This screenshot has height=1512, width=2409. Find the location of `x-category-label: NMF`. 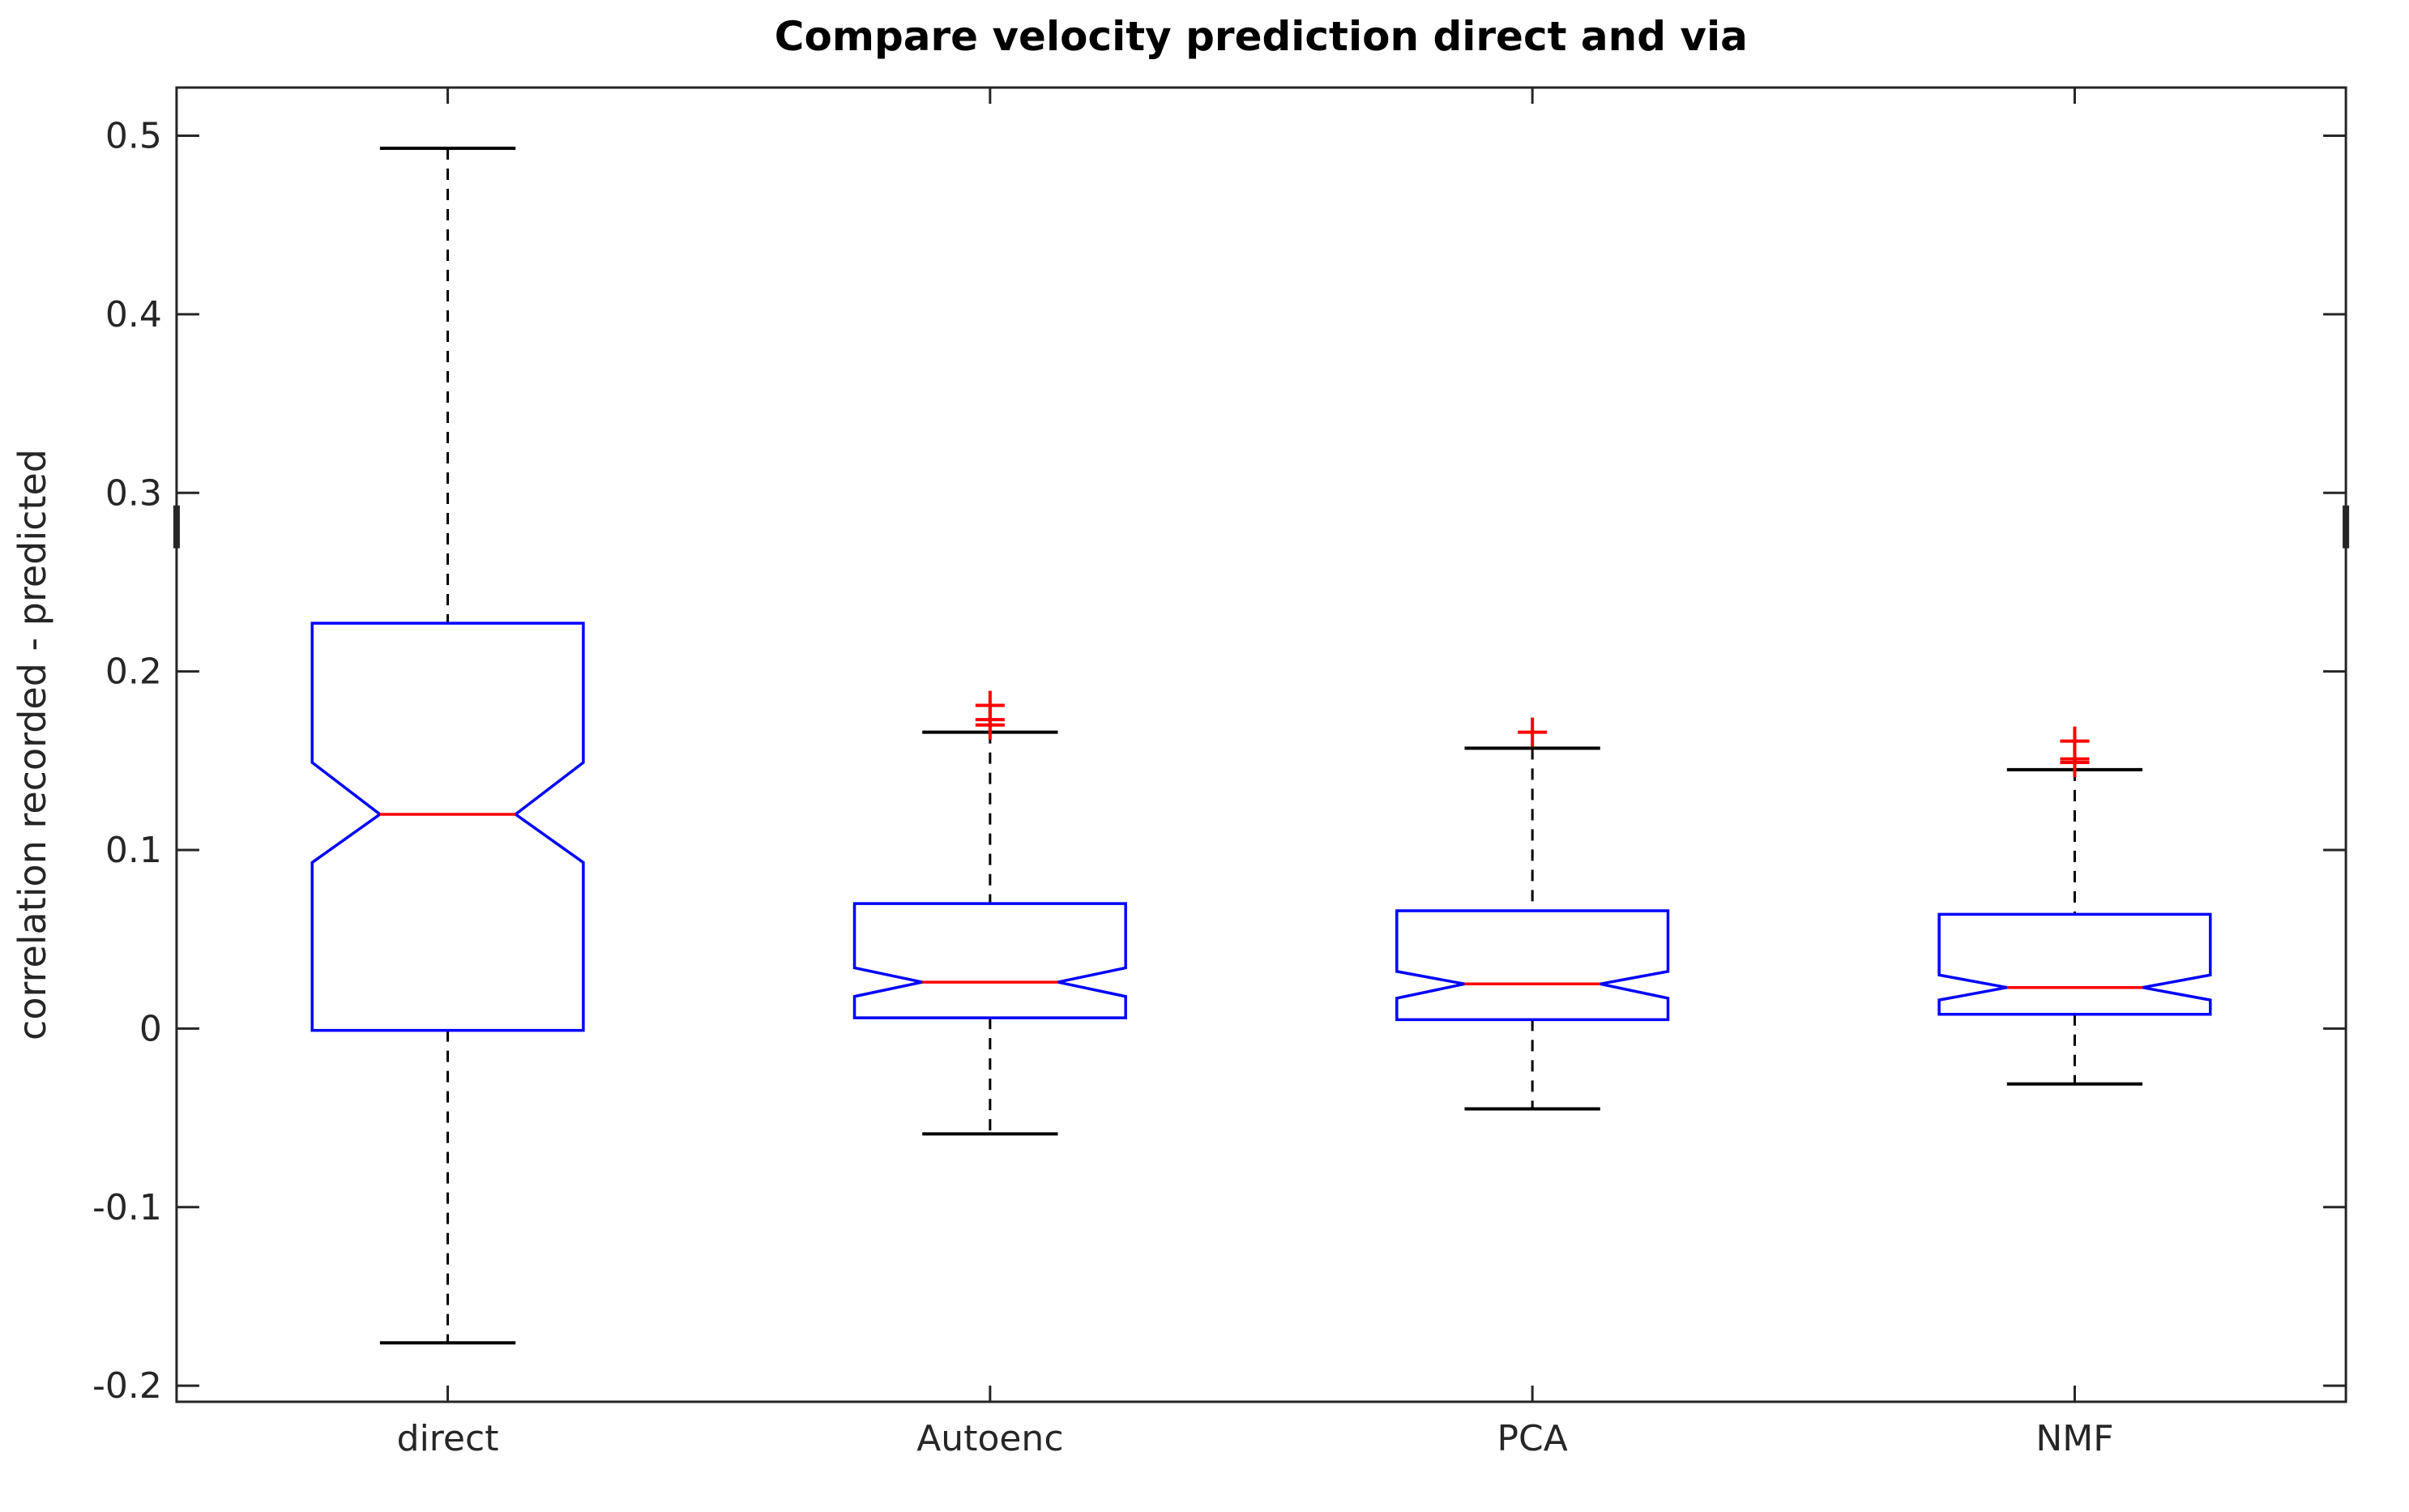

x-category-label: NMF is located at coordinates (2074, 1438).